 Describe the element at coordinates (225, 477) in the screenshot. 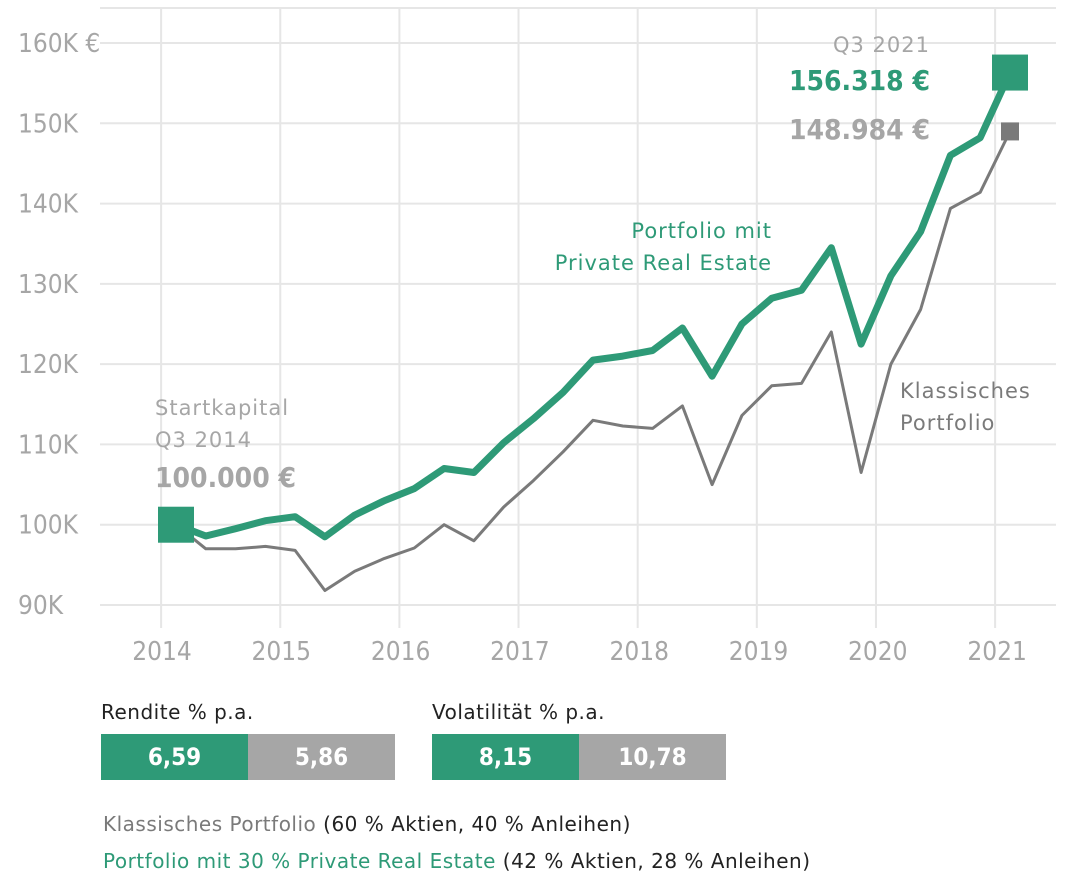

I see `start-value: 100.000 €` at that location.